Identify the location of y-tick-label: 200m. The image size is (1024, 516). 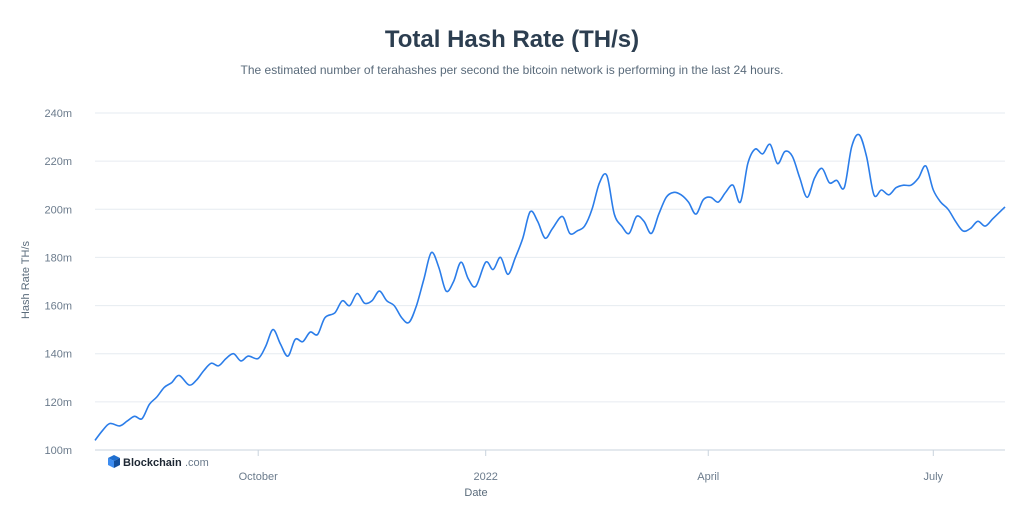
(58, 210).